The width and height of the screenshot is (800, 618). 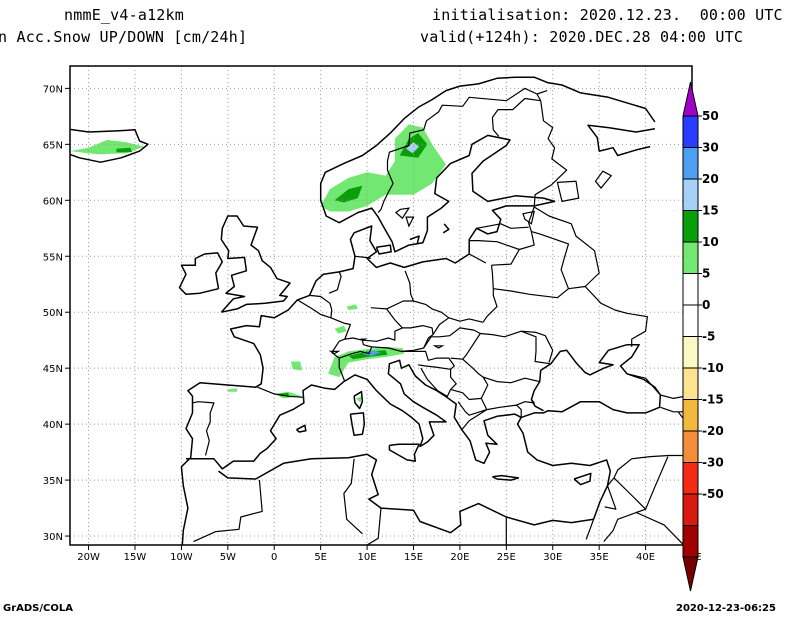 What do you see at coordinates (228, 557) in the screenshot?
I see `lon-tick-label: 5W` at bounding box center [228, 557].